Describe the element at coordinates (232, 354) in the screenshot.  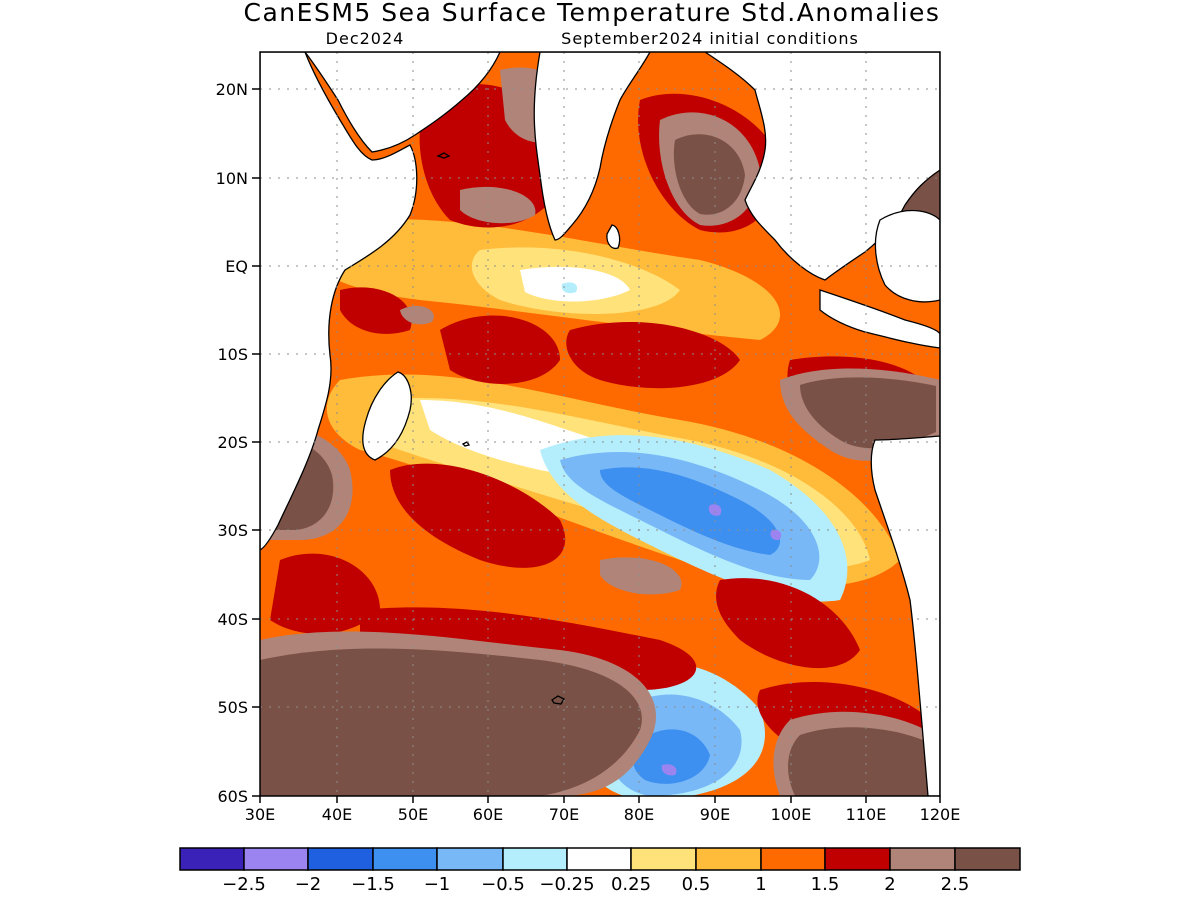
I see `lat-label: 10S` at that location.